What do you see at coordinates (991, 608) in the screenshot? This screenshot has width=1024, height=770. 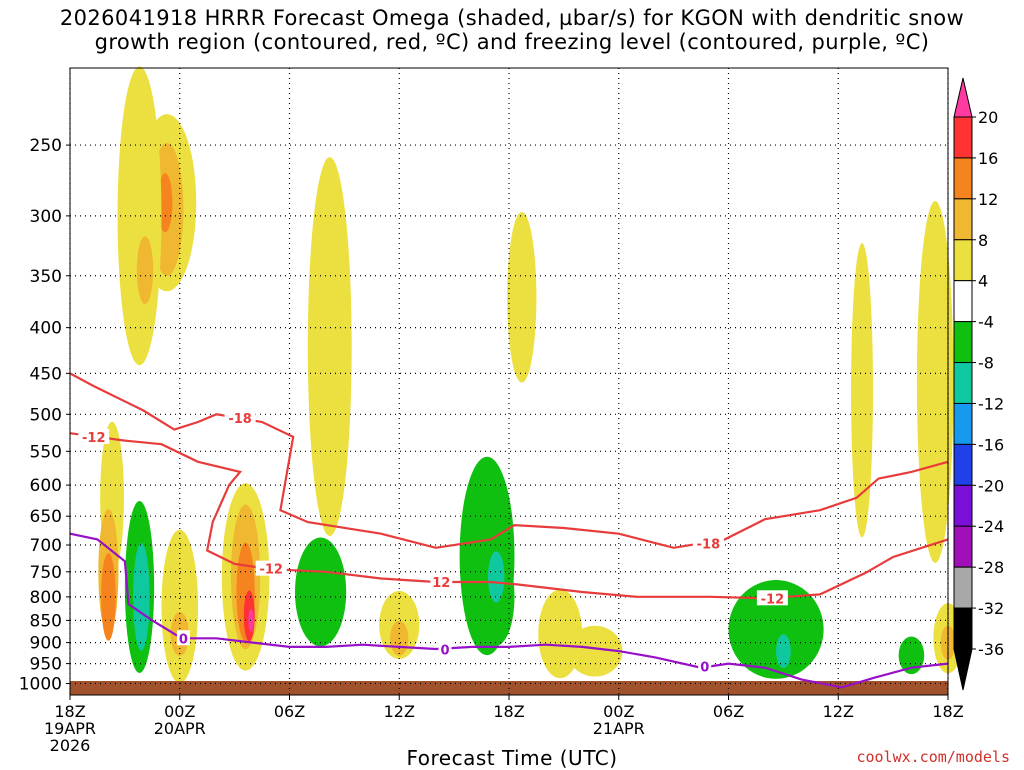 I see `colorbar-label-12: -32` at bounding box center [991, 608].